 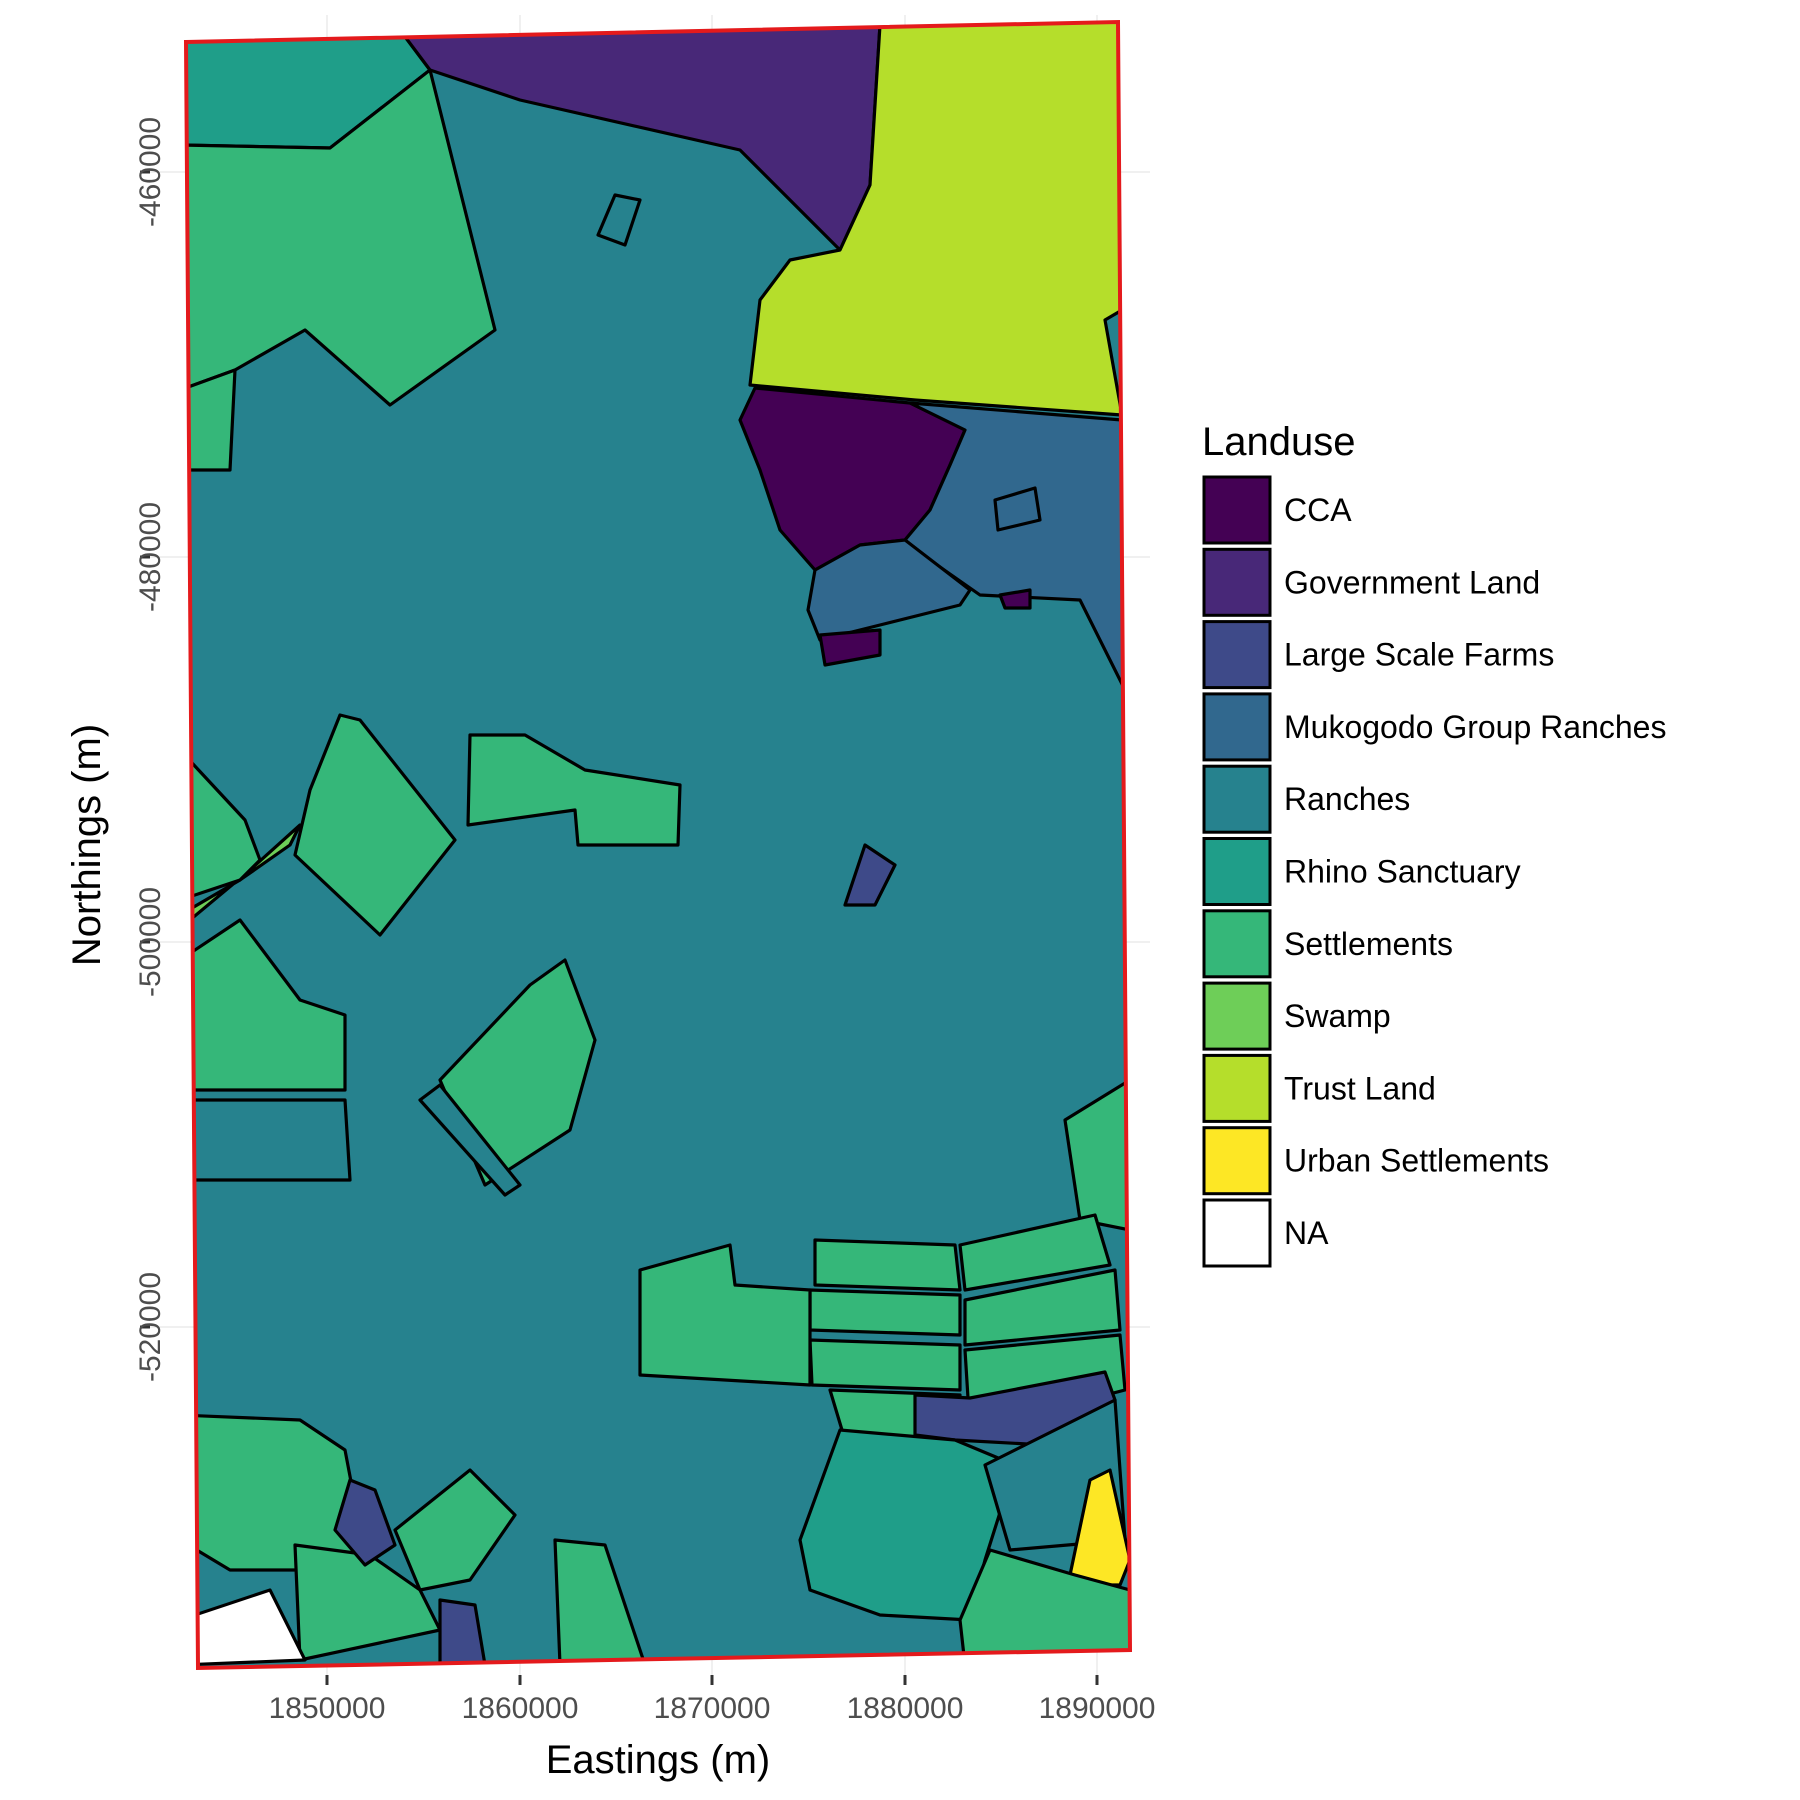 What do you see at coordinates (1318, 510) in the screenshot?
I see `legend-label: CCA` at bounding box center [1318, 510].